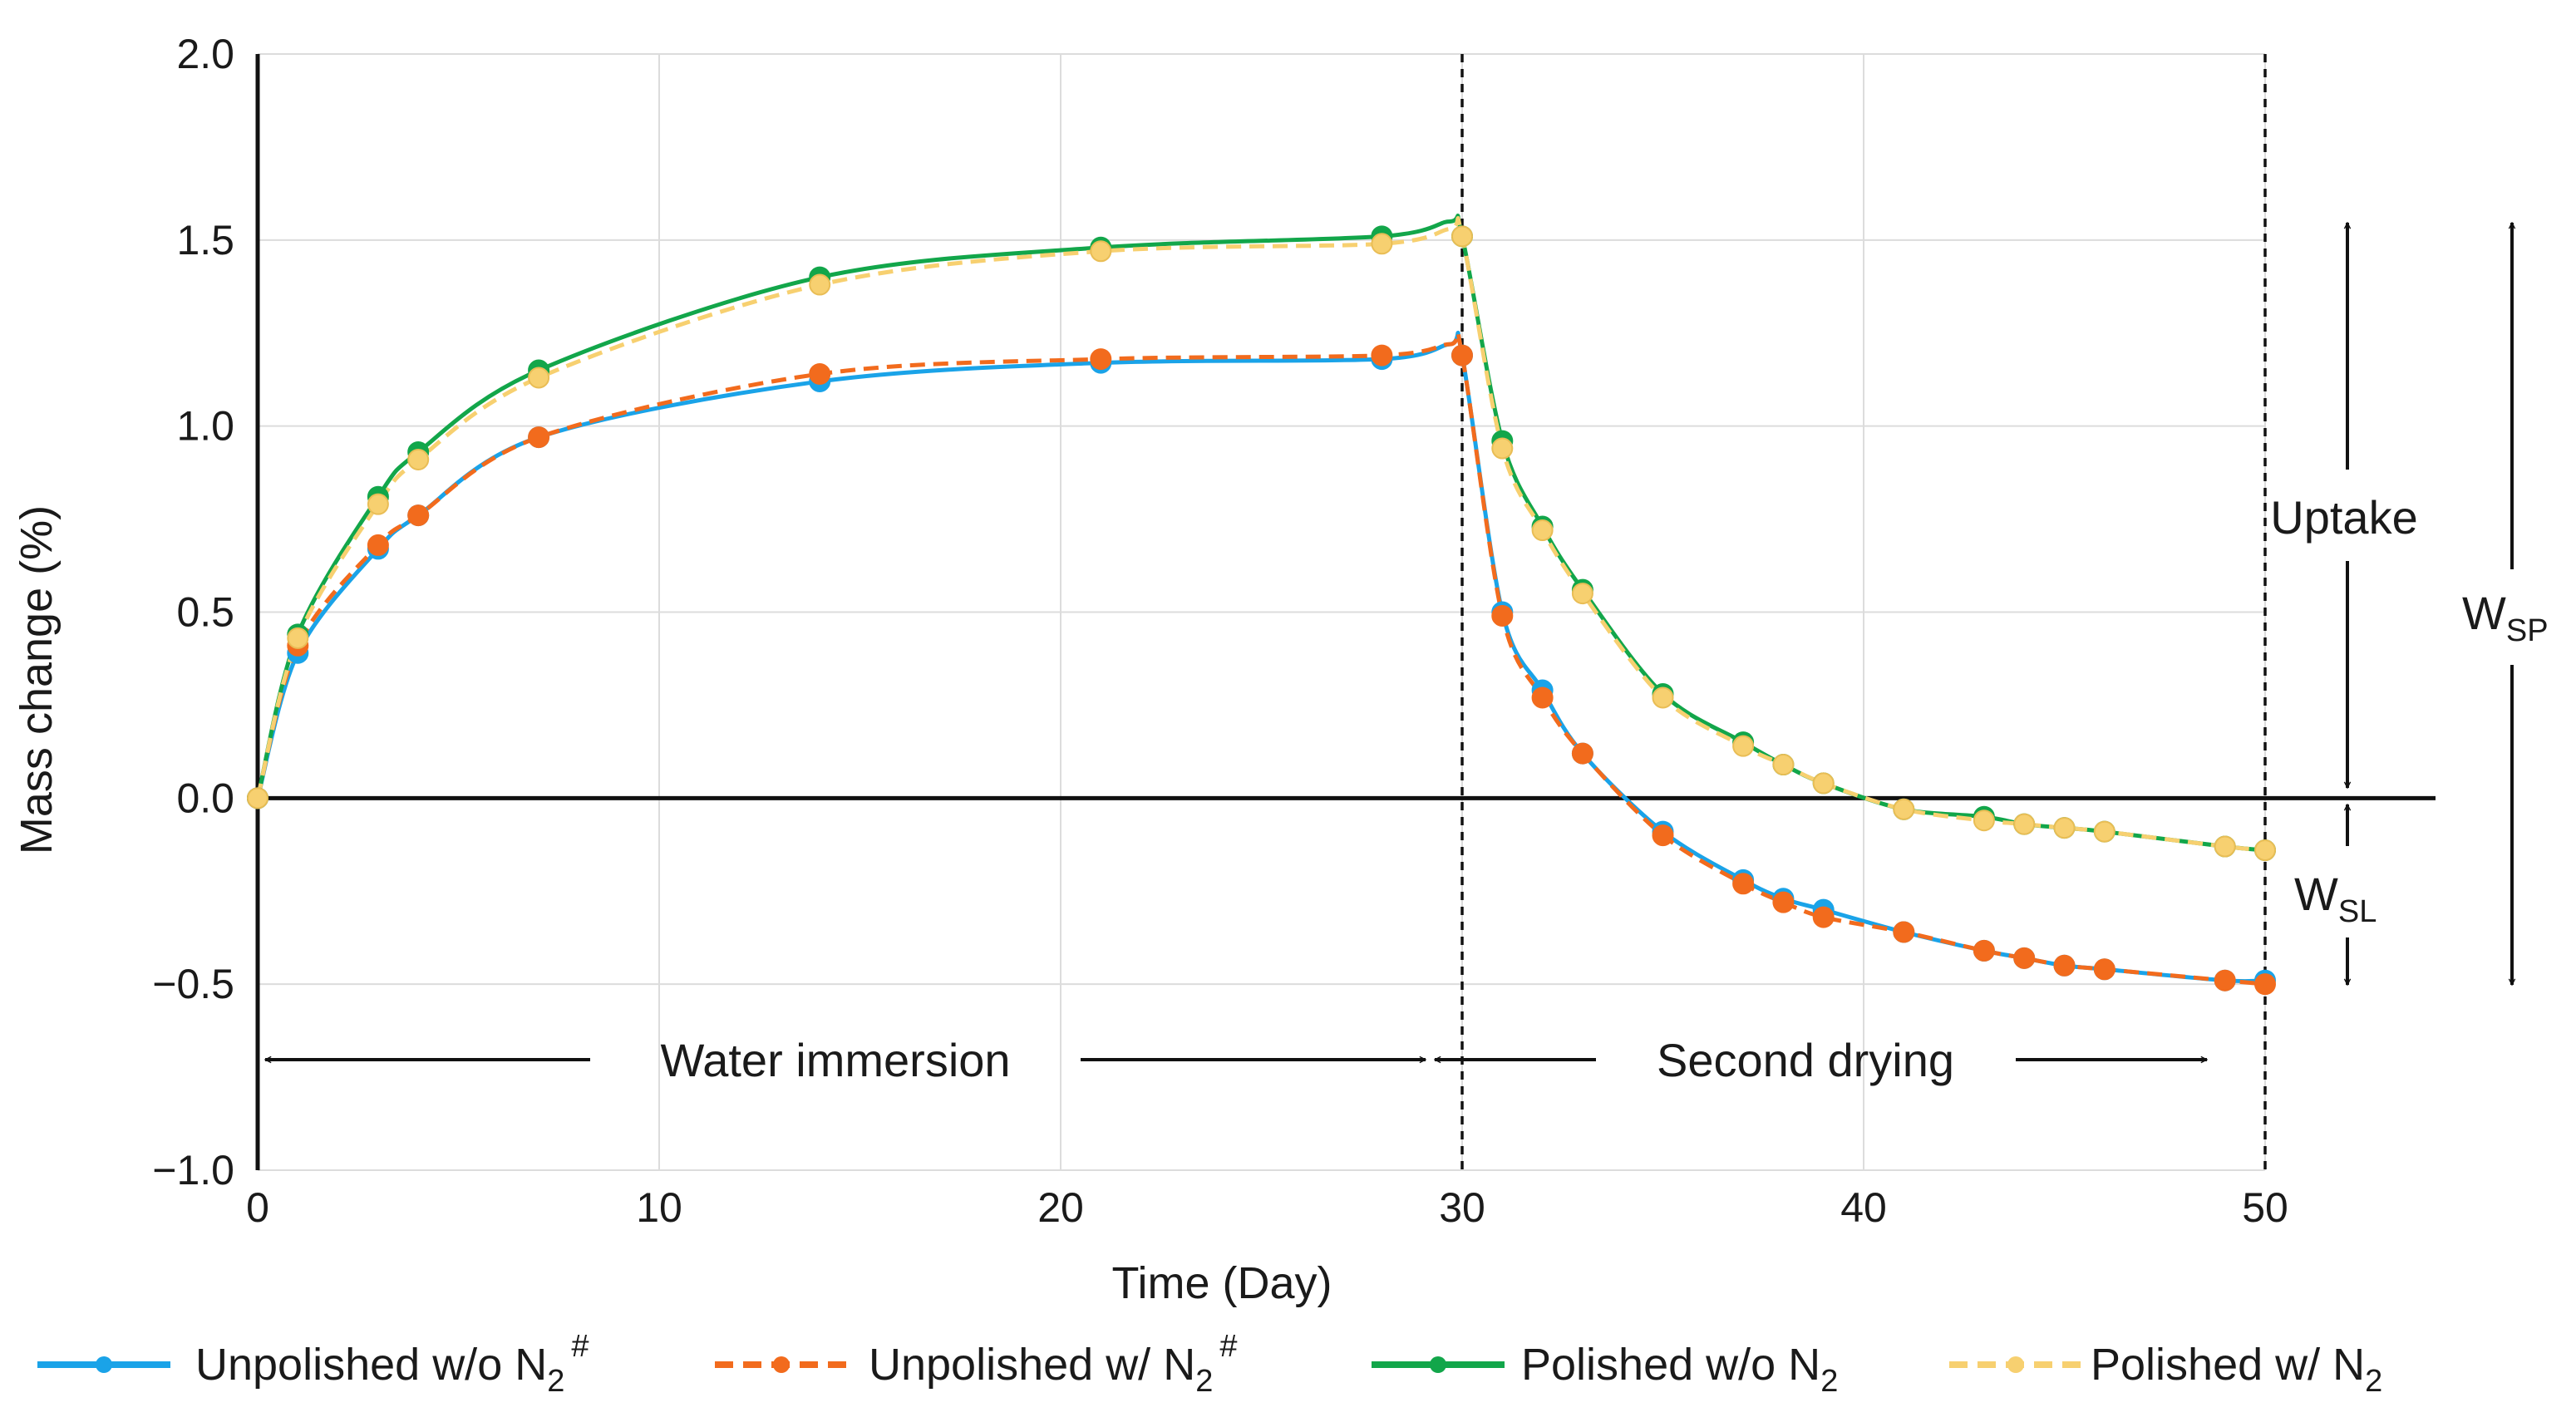 The image size is (2576, 1427). Describe the element at coordinates (1032, 1365) in the screenshot. I see `legend-label-main: Unpolished w/ N` at that location.